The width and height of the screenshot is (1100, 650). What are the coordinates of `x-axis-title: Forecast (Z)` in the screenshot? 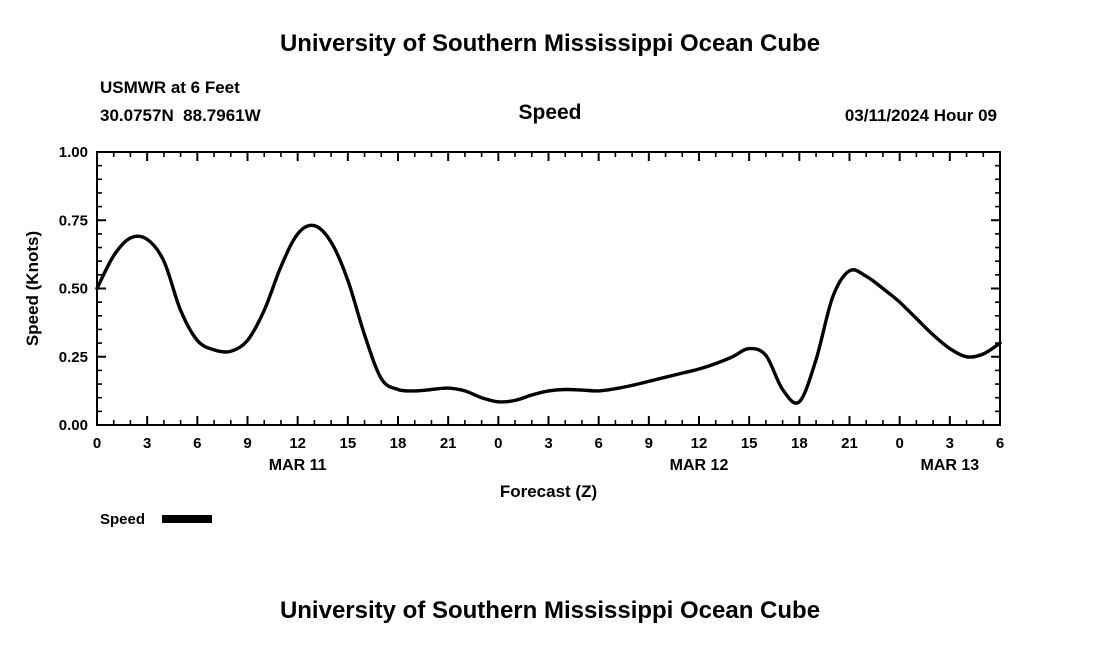 It's located at (548, 491).